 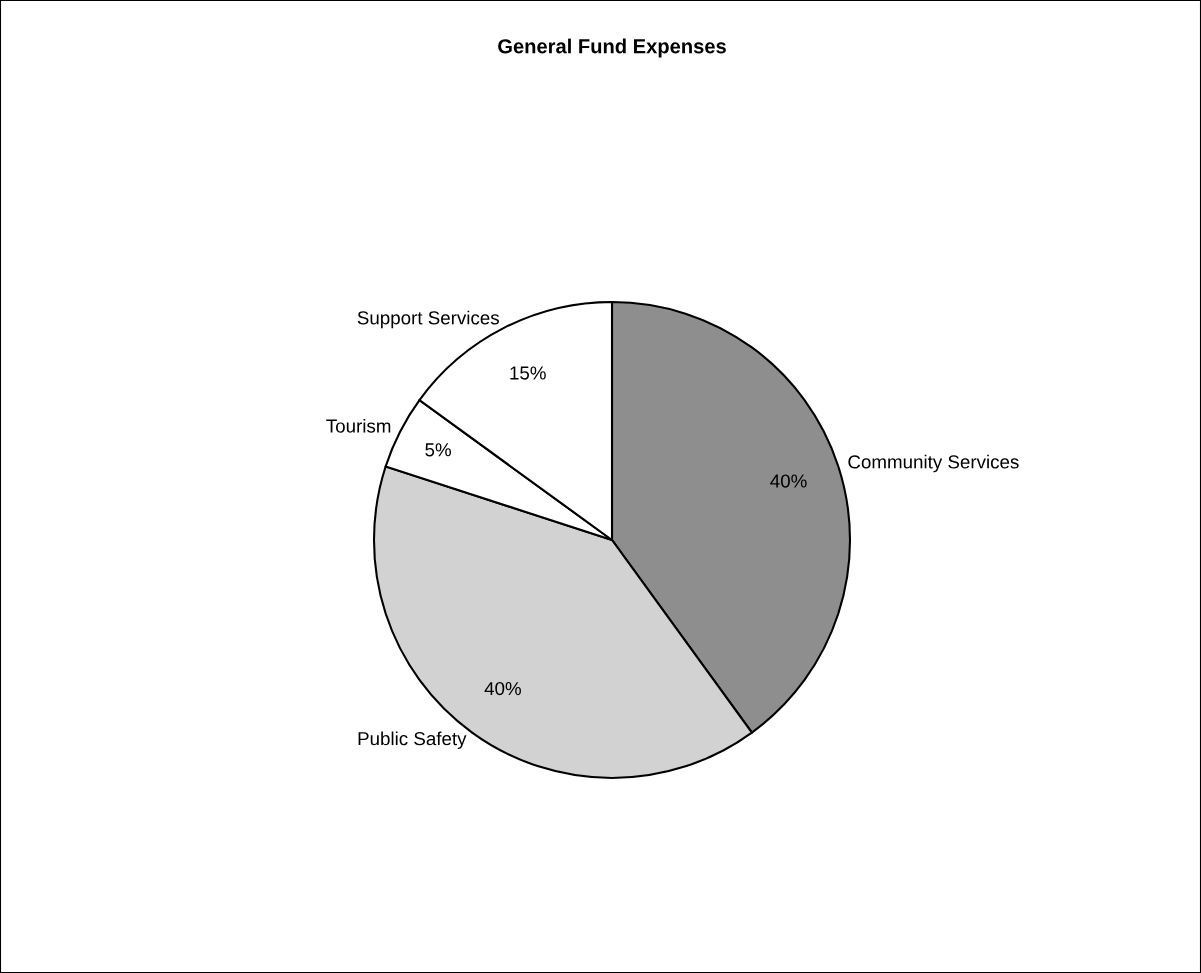 What do you see at coordinates (412, 740) in the screenshot?
I see `slice-label: Public Safety` at bounding box center [412, 740].